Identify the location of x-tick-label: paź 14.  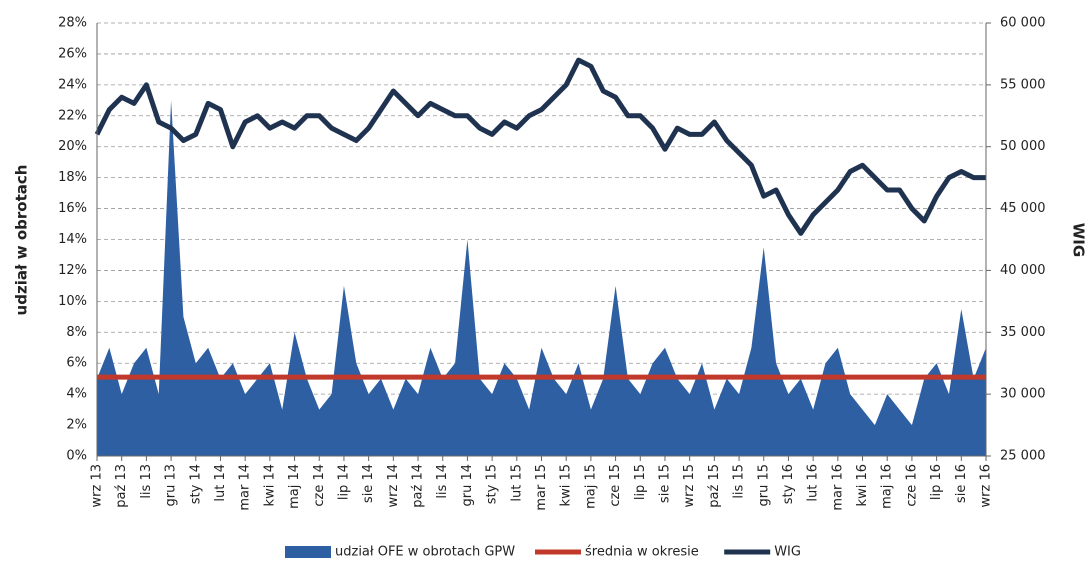
(418, 486).